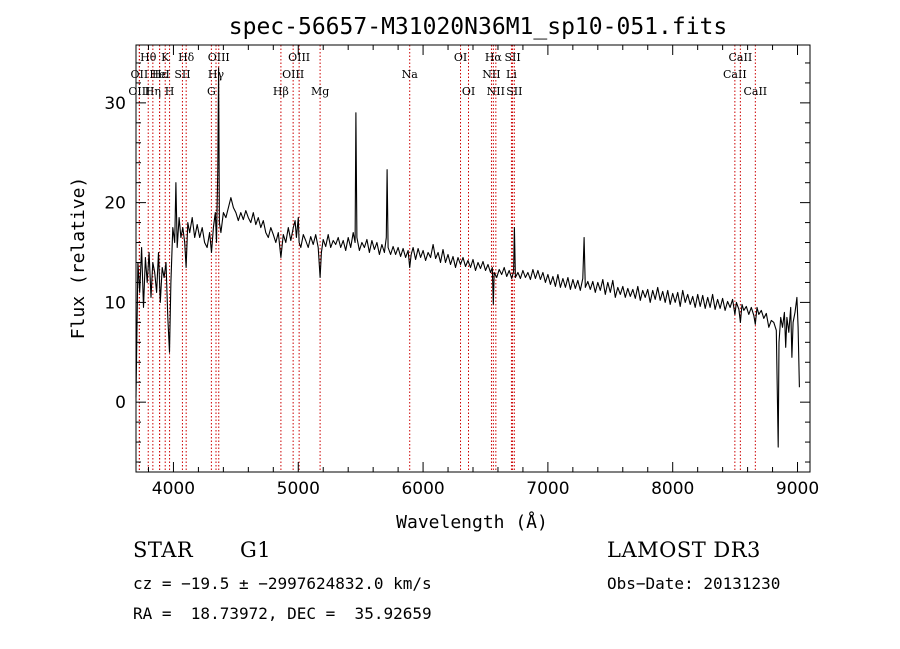  What do you see at coordinates (755, 91) in the screenshot?
I see `marker-label-28: CaII` at bounding box center [755, 91].